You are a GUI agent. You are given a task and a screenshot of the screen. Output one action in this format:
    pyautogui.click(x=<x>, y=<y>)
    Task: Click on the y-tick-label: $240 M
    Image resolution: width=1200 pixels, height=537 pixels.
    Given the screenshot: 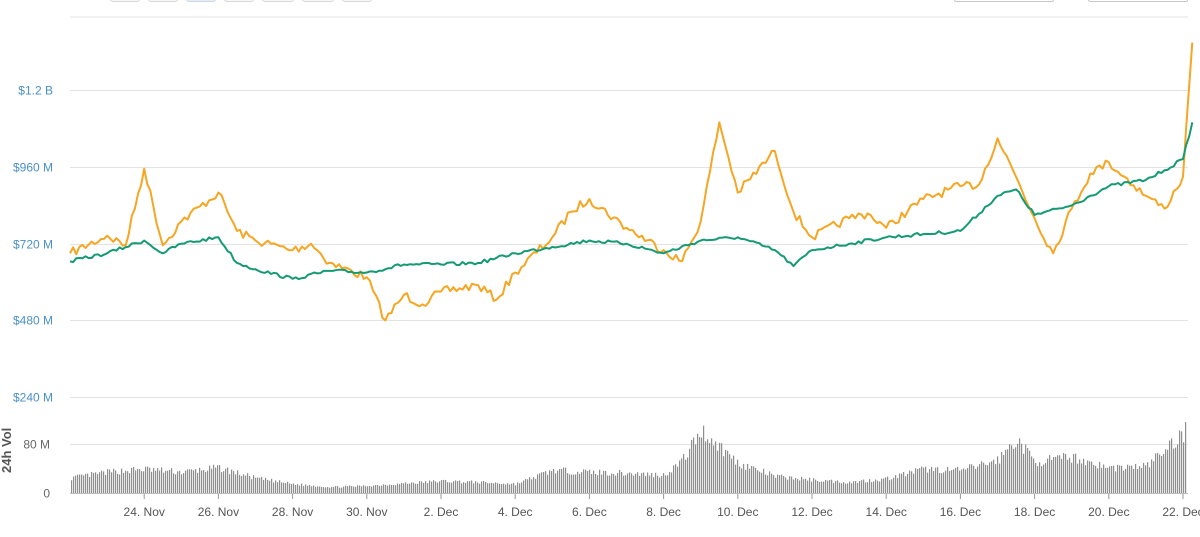 What is the action you would take?
    pyautogui.click(x=33, y=398)
    